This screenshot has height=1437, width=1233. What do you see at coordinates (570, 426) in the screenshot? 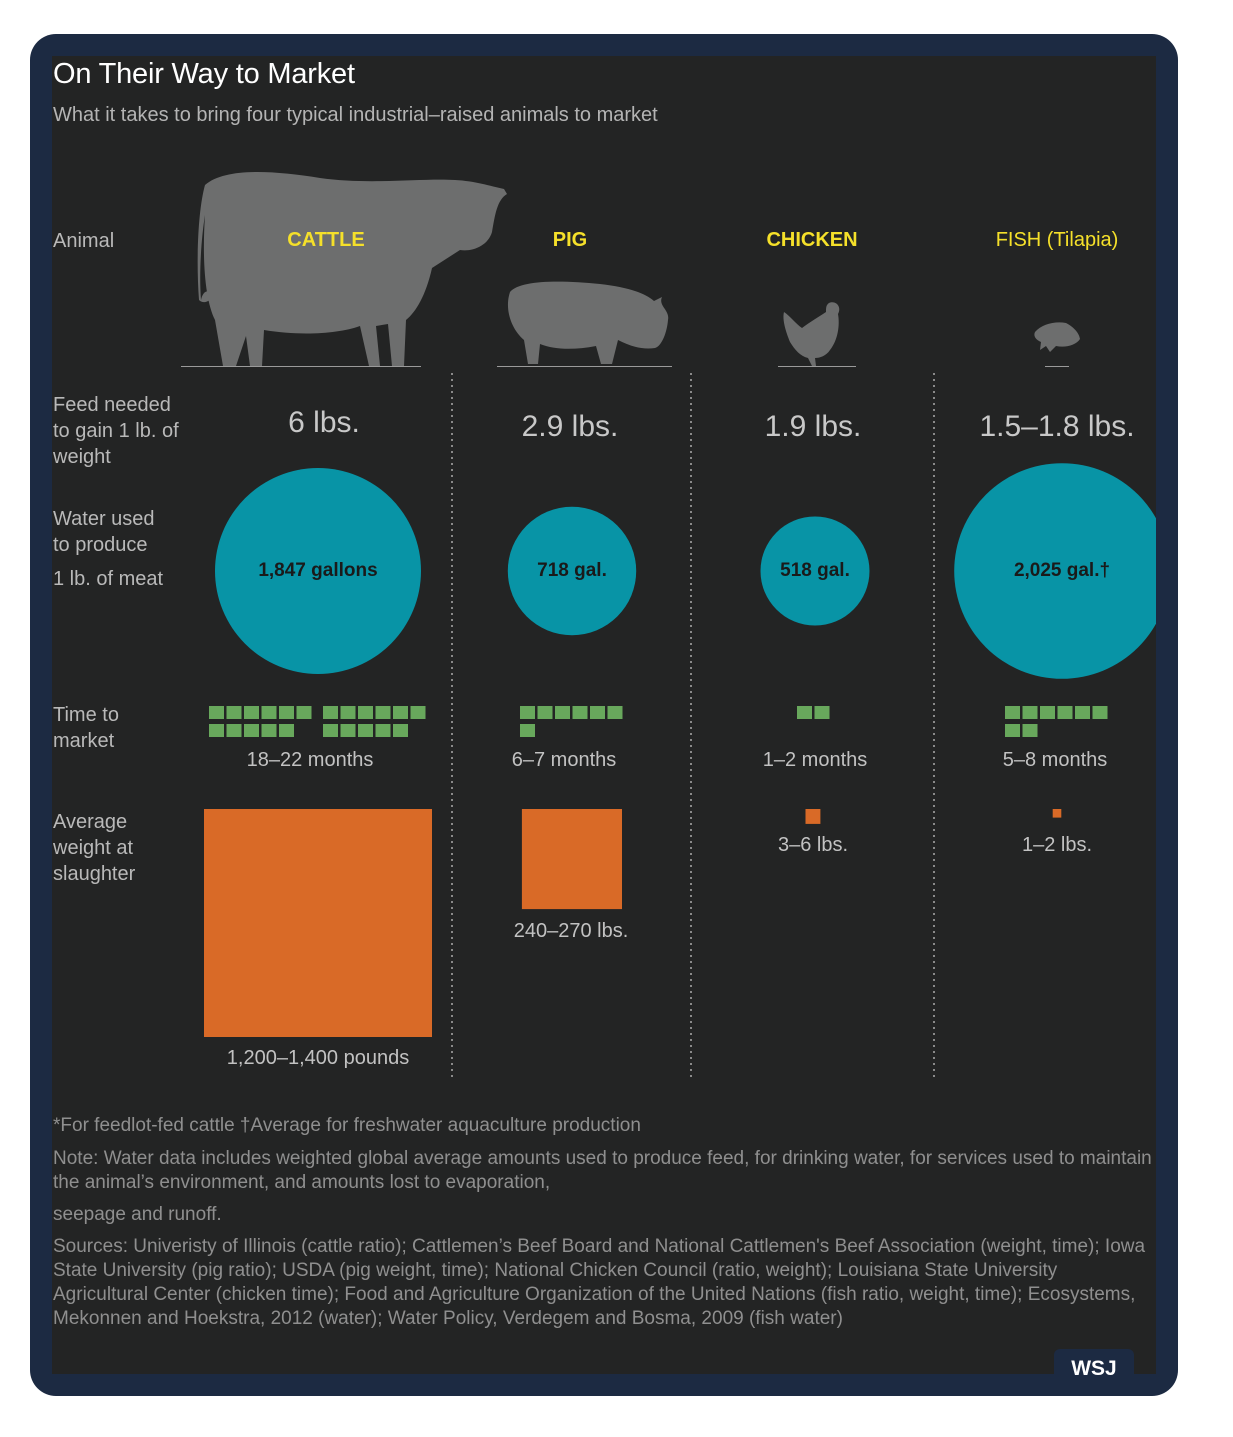
I see `feed-value-pig: 2.9 lbs.` at bounding box center [570, 426].